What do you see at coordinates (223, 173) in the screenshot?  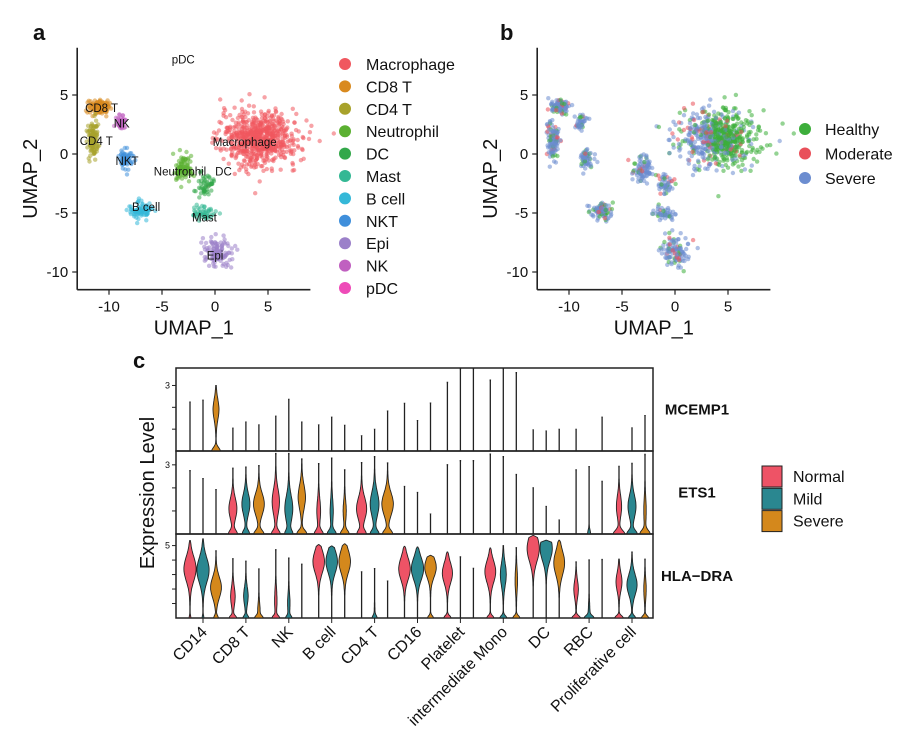 I see `cluster-label: DC` at bounding box center [223, 173].